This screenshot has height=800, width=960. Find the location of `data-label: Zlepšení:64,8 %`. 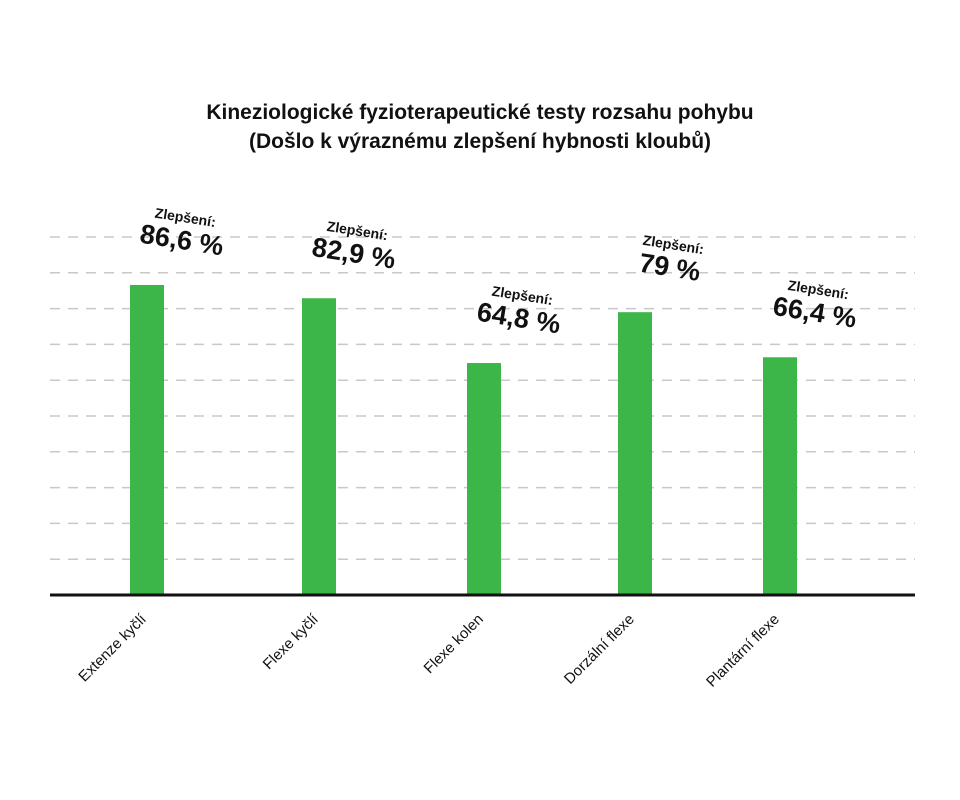

data-label: Zlepšení:64,8 % is located at coordinates (519, 311).